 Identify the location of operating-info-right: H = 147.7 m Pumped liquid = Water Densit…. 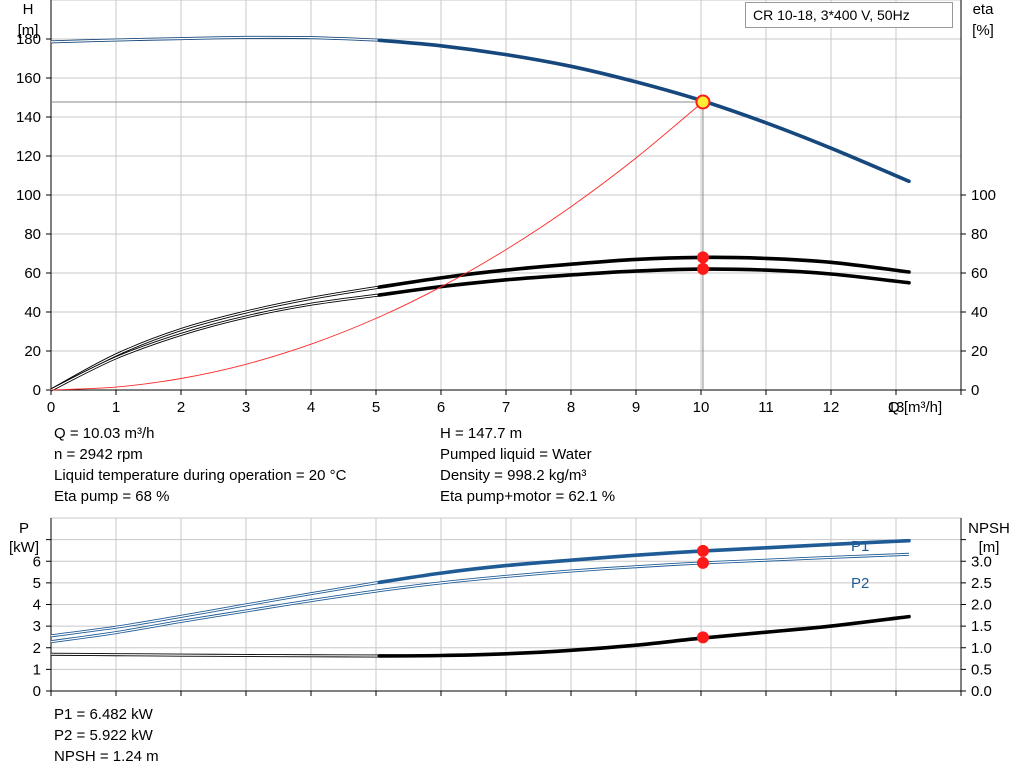
(527, 465).